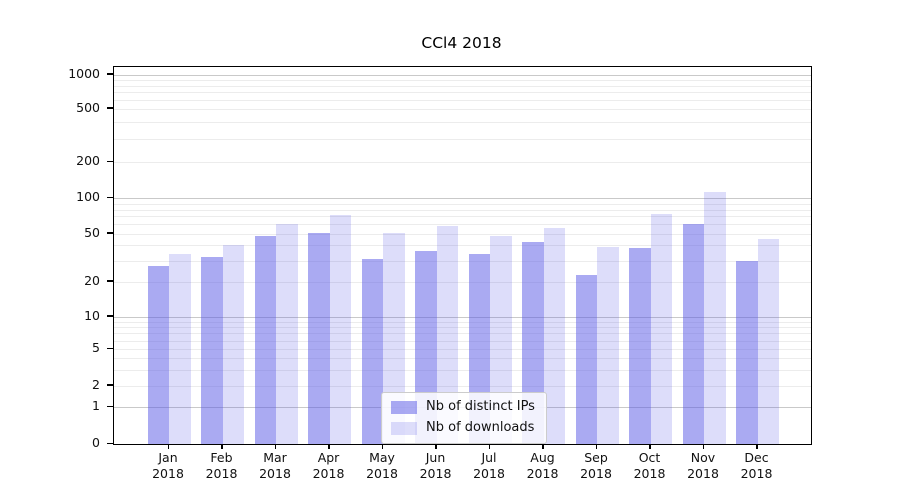 The image size is (900, 500). I want to click on x-tick-month: May, so click(382, 457).